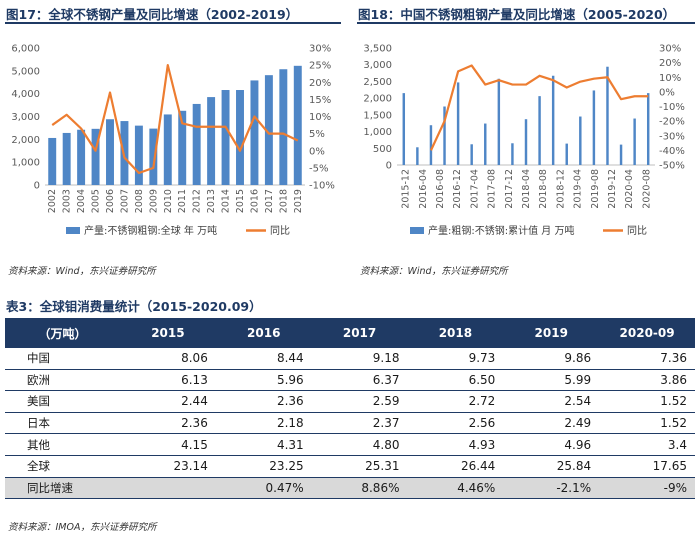 Image resolution: width=700 pixels, height=537 pixels. I want to click on y-tick-label-left: 2,000, so click(25, 140).